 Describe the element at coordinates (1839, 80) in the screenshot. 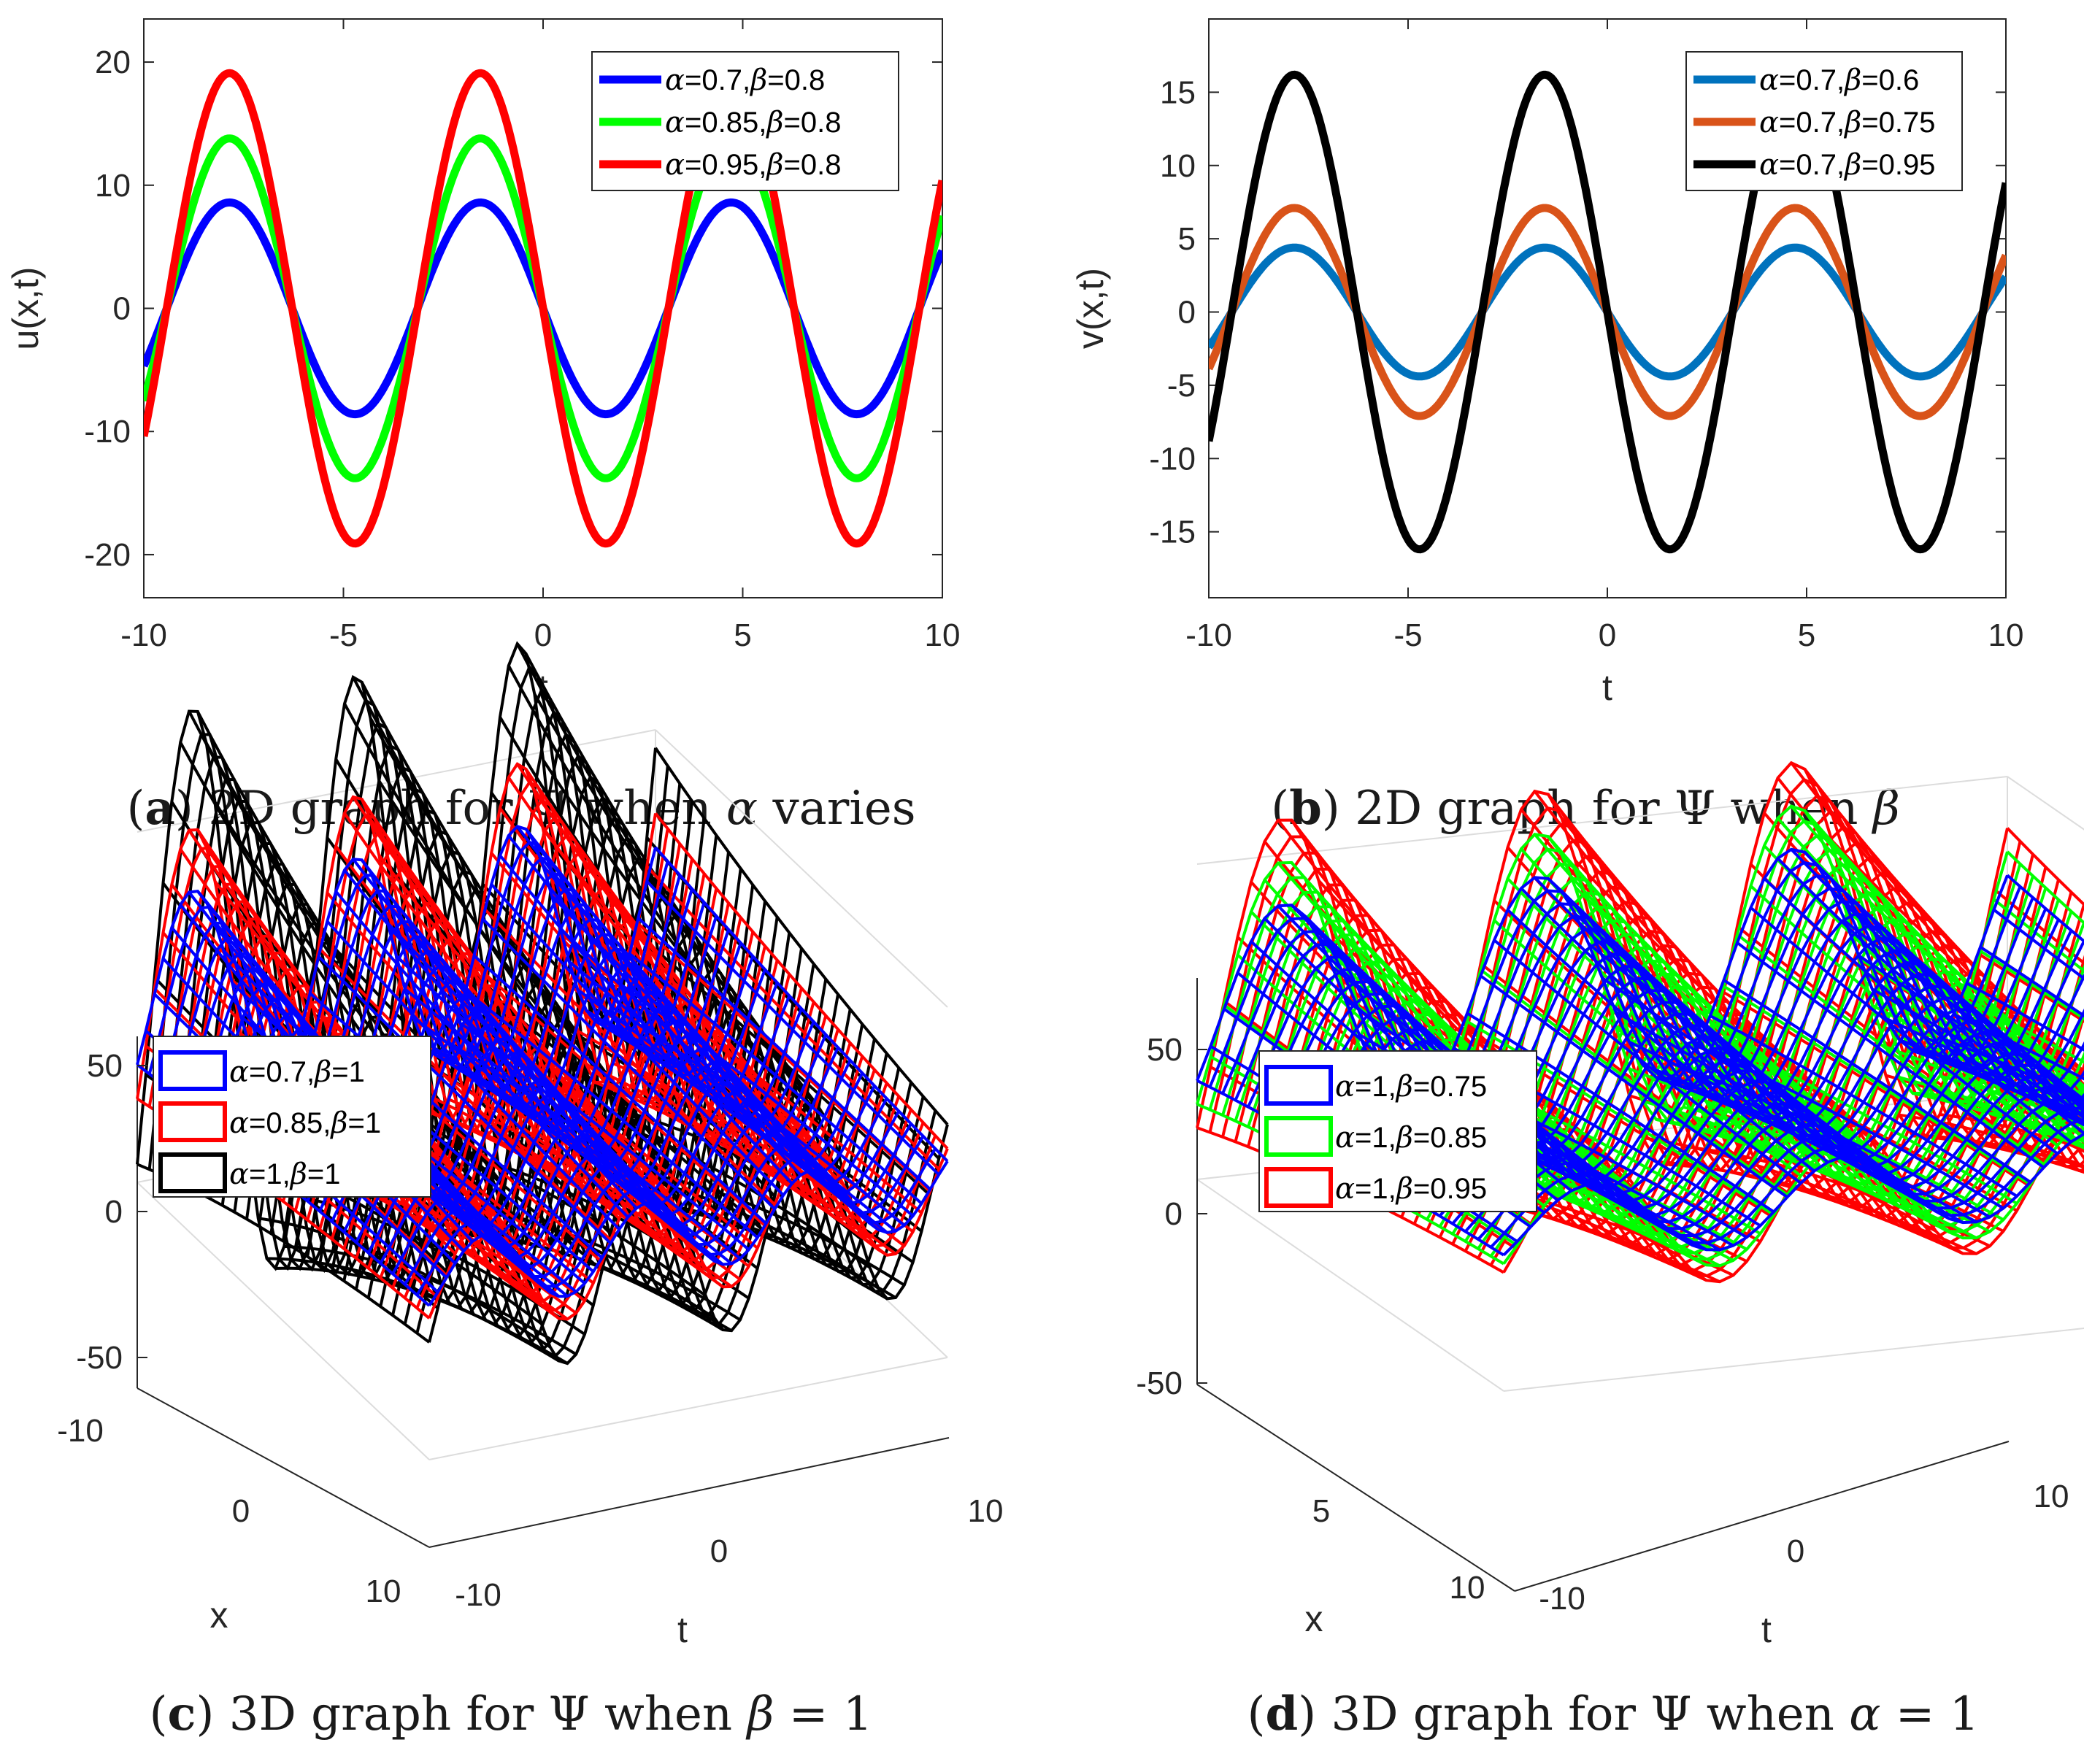

I see `legend-label: α=0.7,β=0.6` at that location.